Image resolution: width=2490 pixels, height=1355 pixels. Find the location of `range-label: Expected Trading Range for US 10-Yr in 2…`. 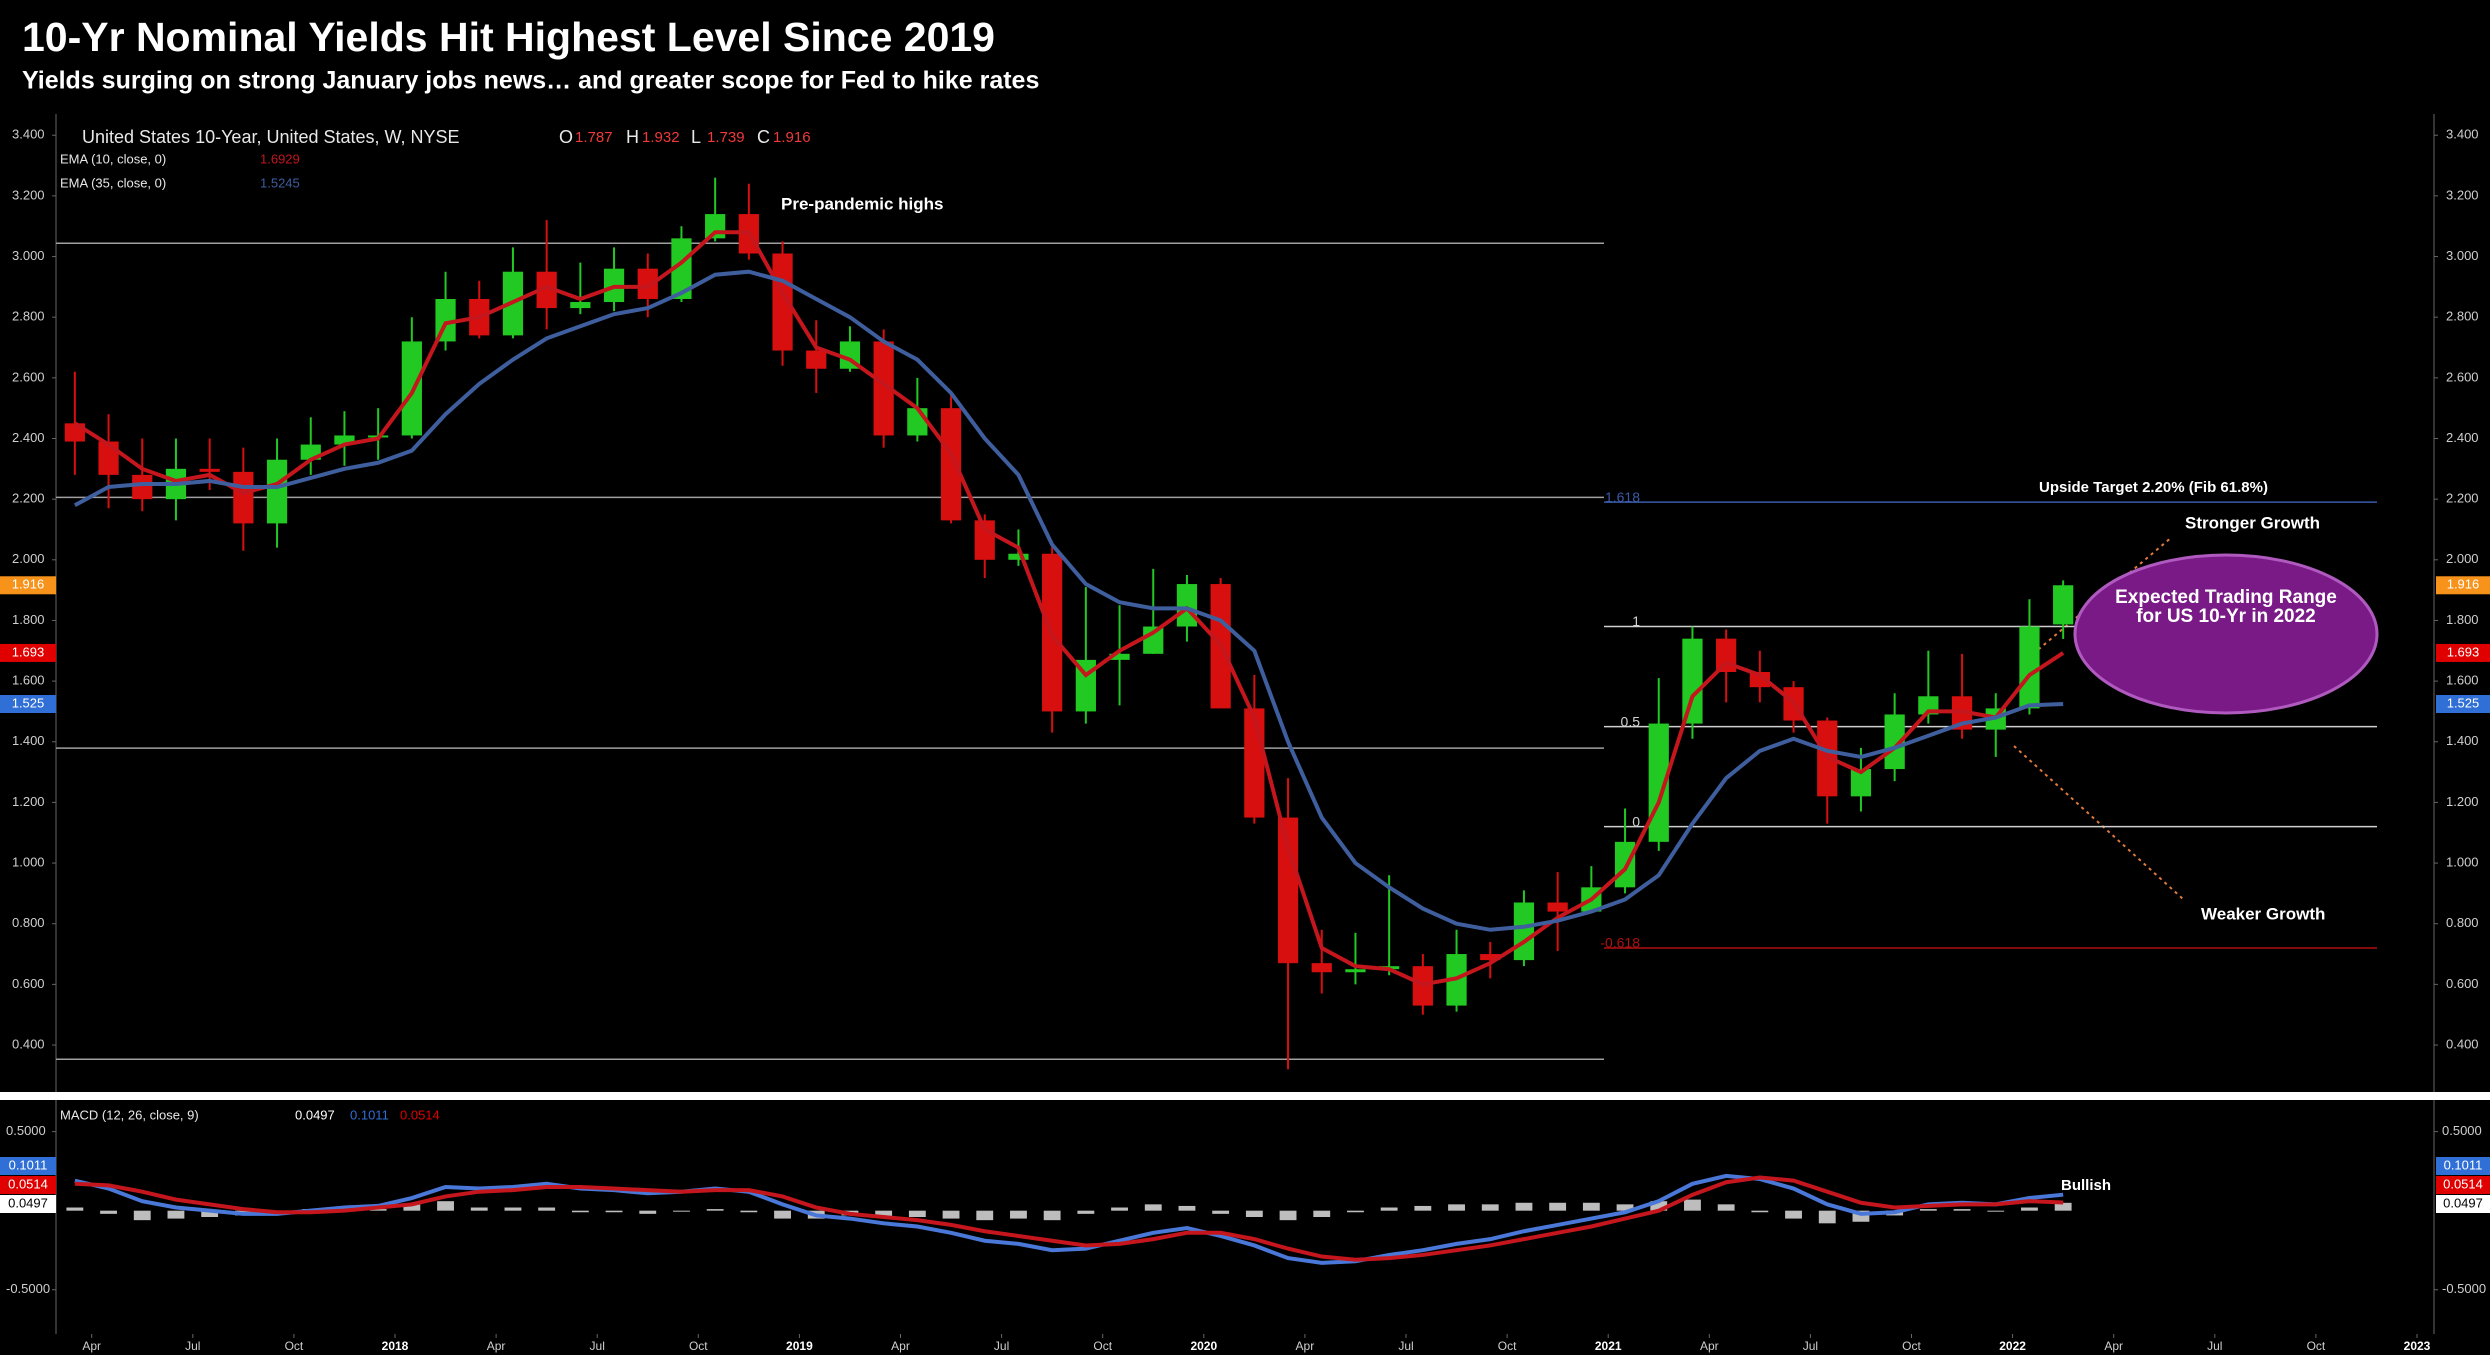

range-label: Expected Trading Range for US 10-Yr in 2… is located at coordinates (2226, 607).